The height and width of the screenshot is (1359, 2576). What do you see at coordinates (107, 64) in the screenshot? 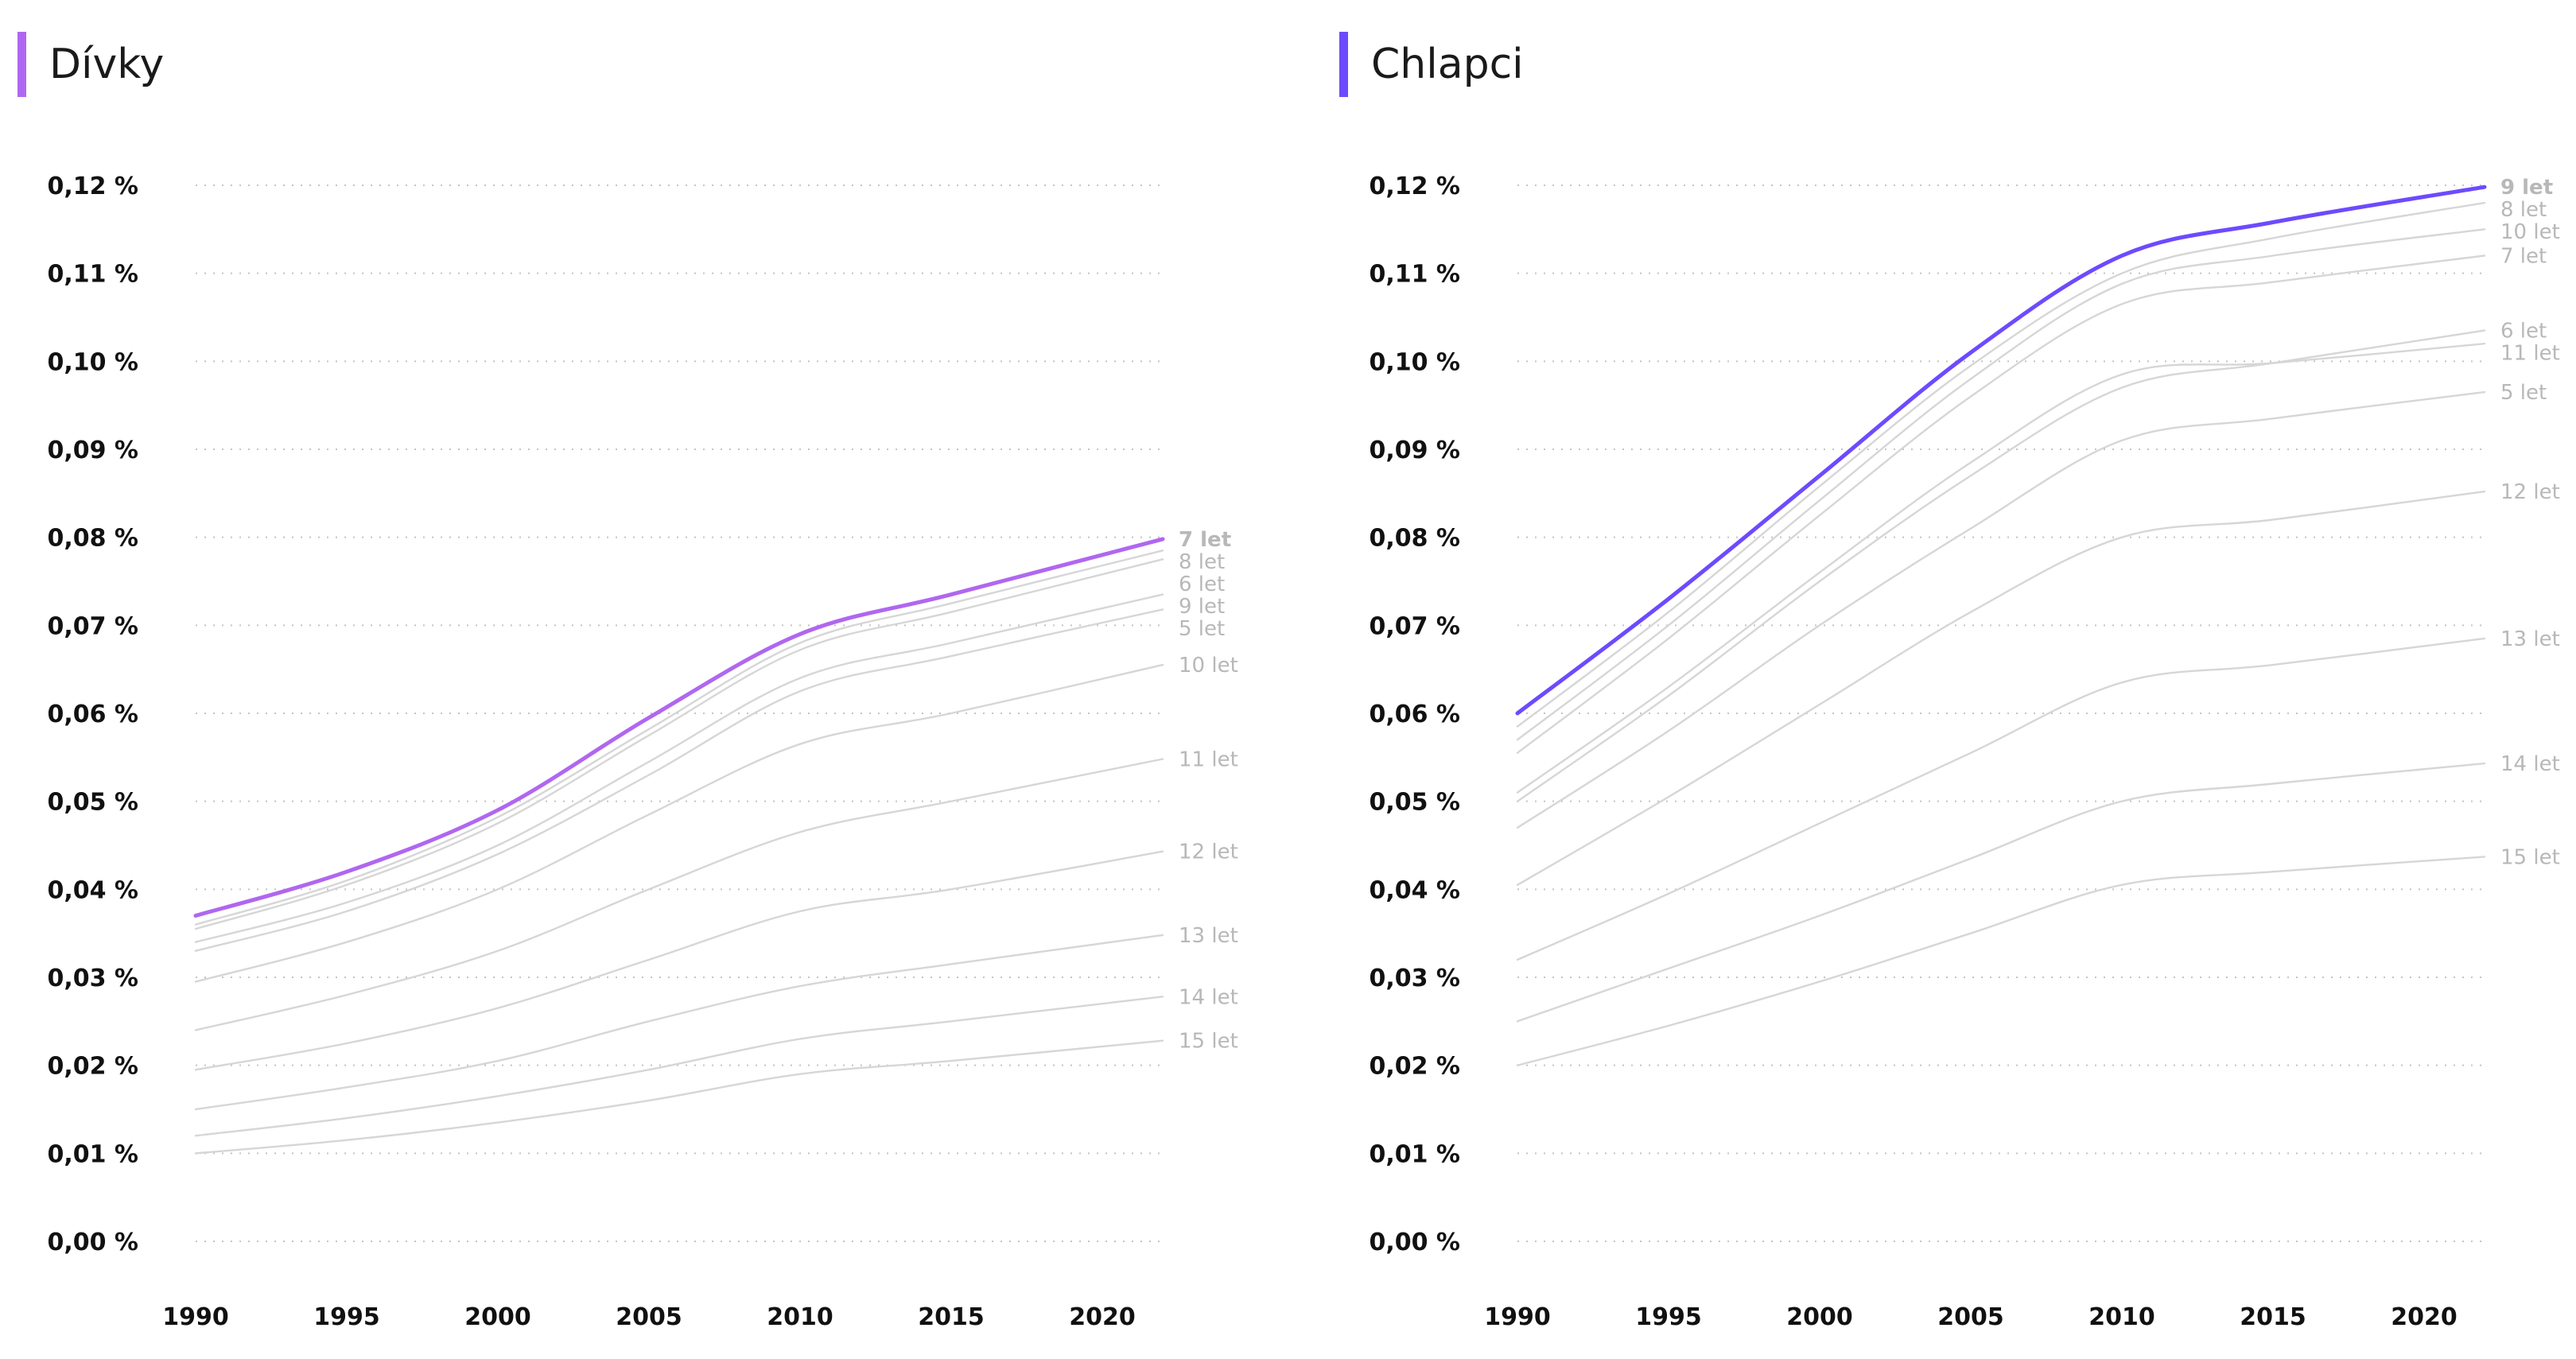
I see `chart-title: Dívky` at bounding box center [107, 64].